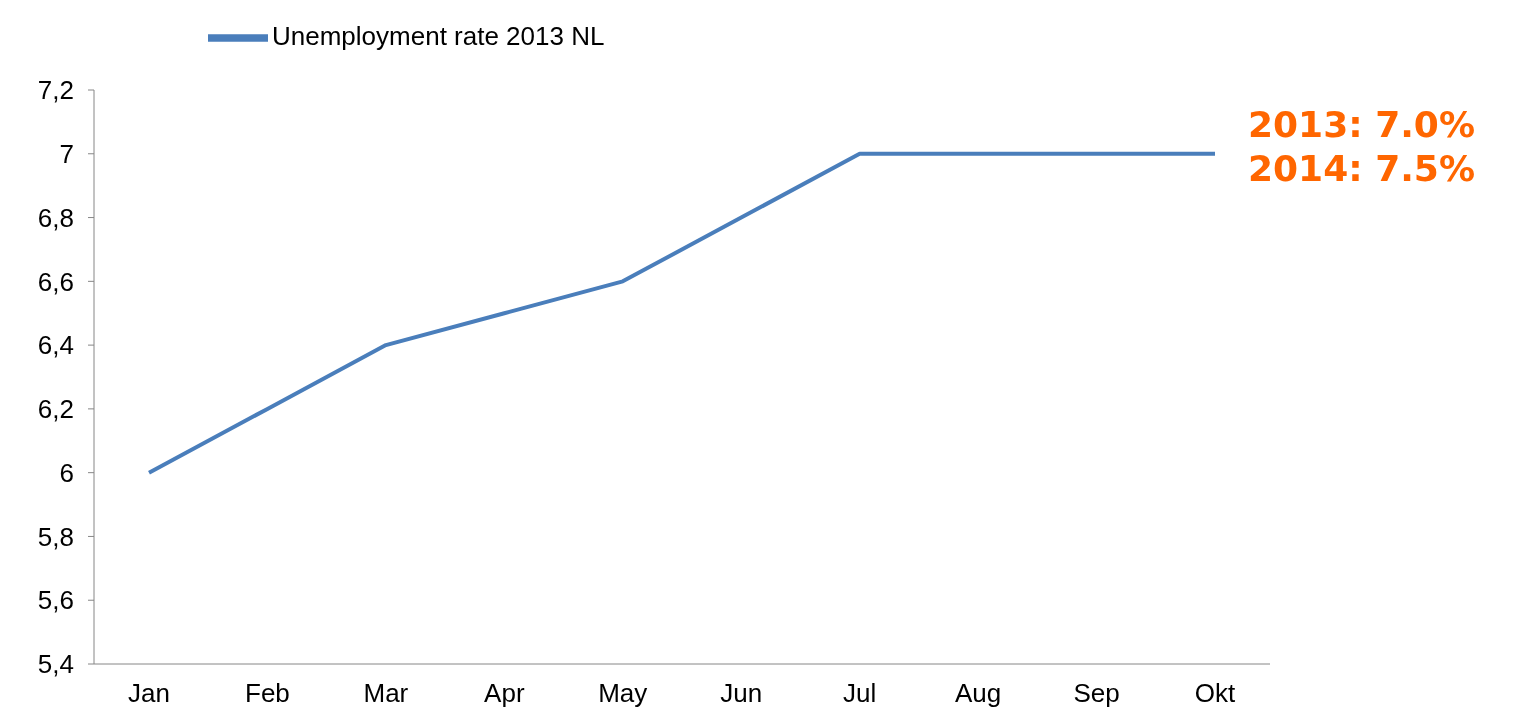  Describe the element at coordinates (1096, 693) in the screenshot. I see `x-tick-label: Sep` at that location.